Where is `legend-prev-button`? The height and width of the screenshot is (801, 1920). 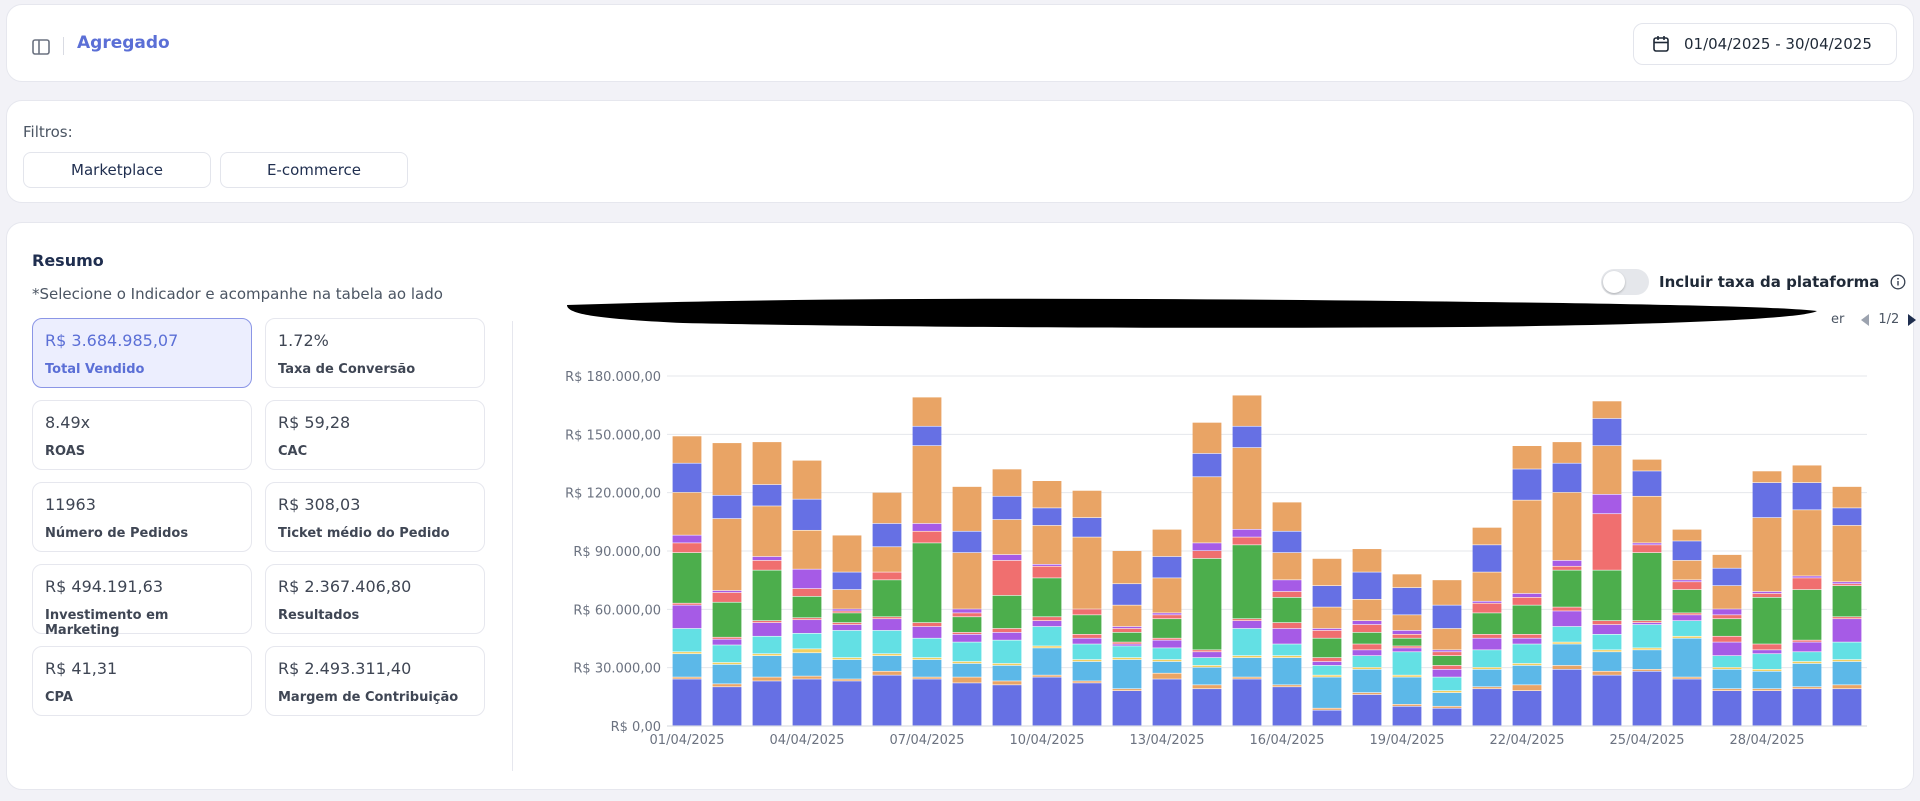 legend-prev-button is located at coordinates (1865, 320).